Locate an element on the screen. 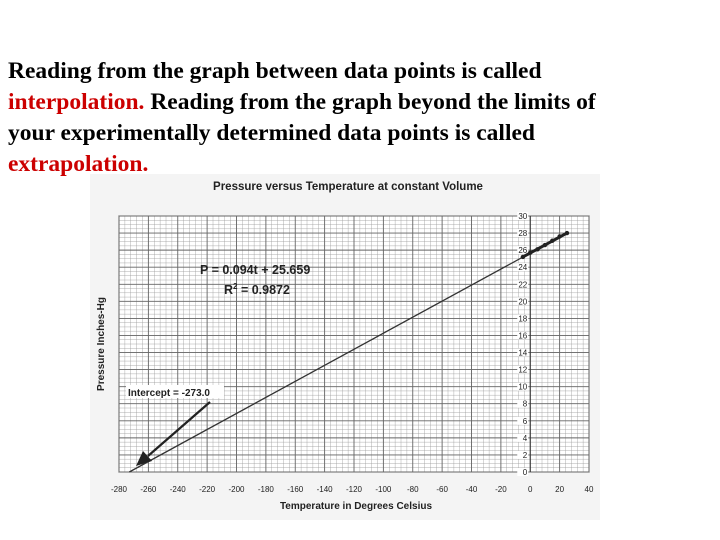 The width and height of the screenshot is (720, 540). x-tick-label: -200 is located at coordinates (236, 489).